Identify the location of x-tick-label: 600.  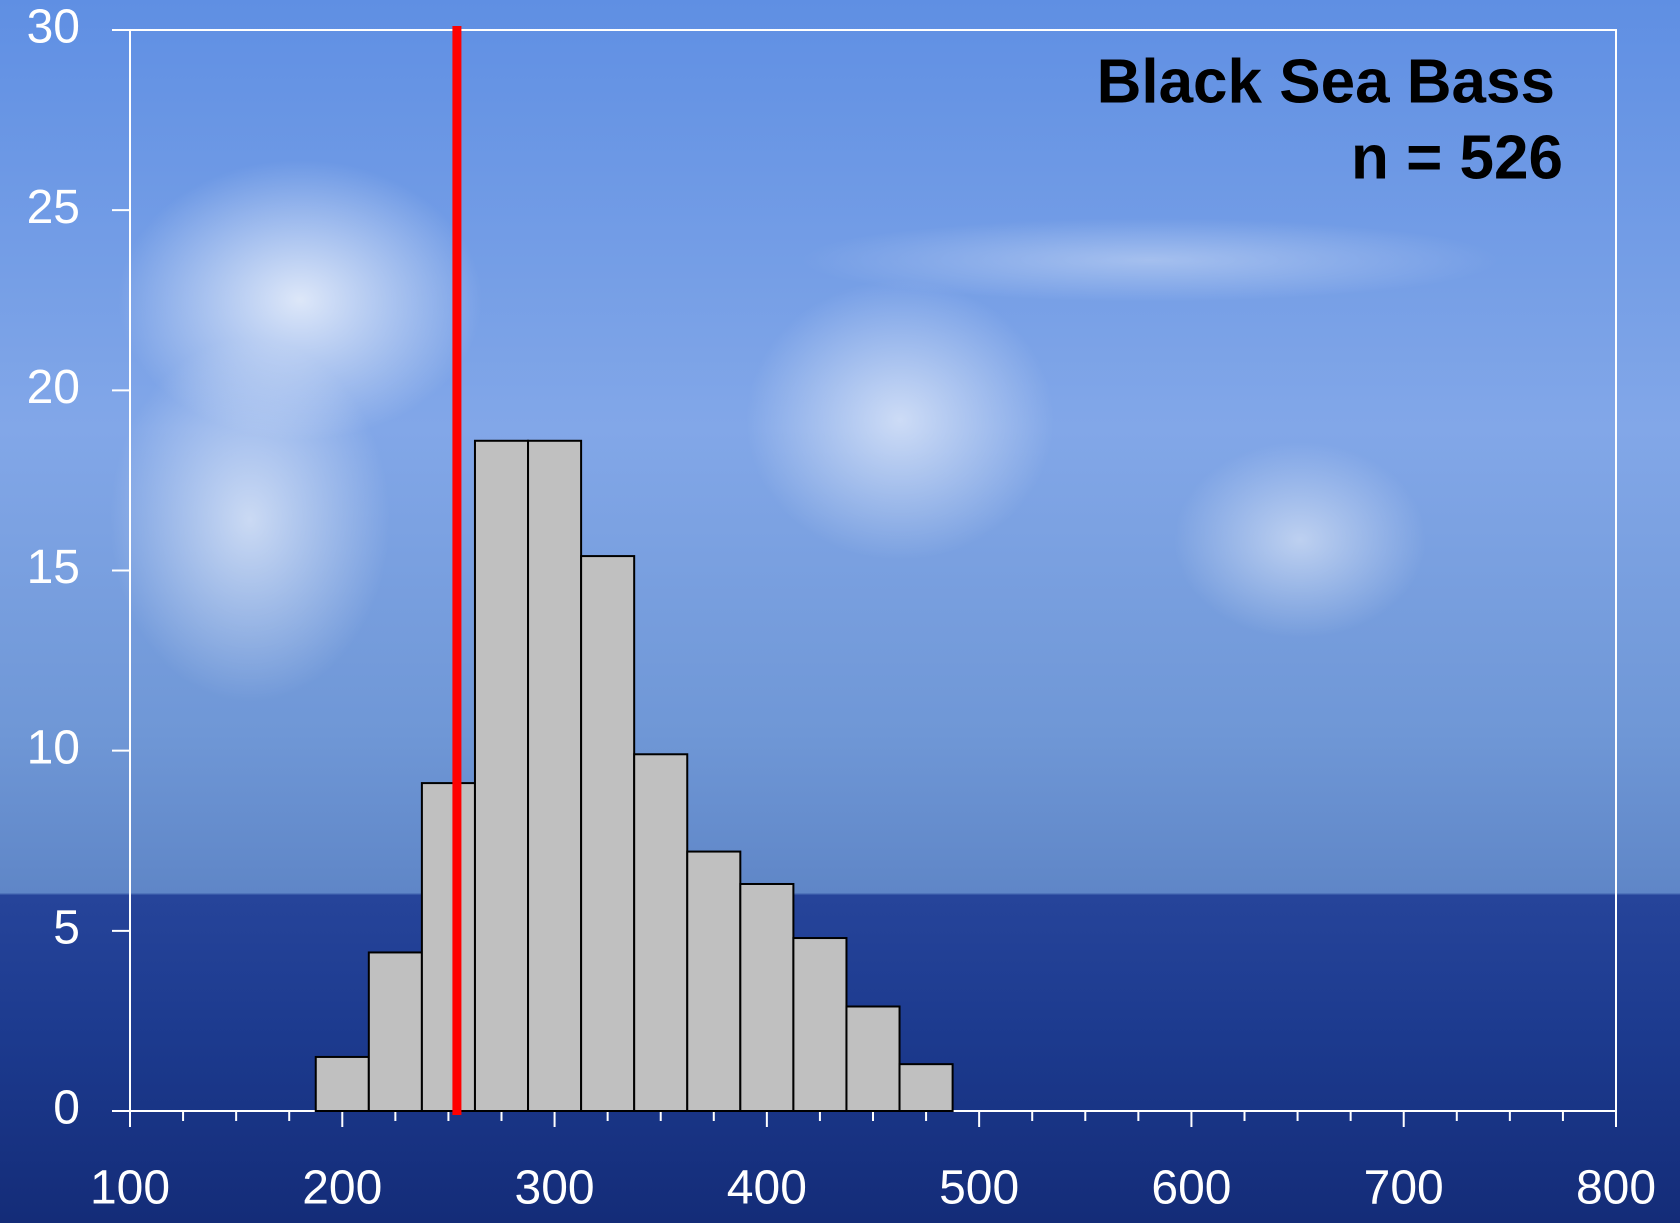
(1191, 1188).